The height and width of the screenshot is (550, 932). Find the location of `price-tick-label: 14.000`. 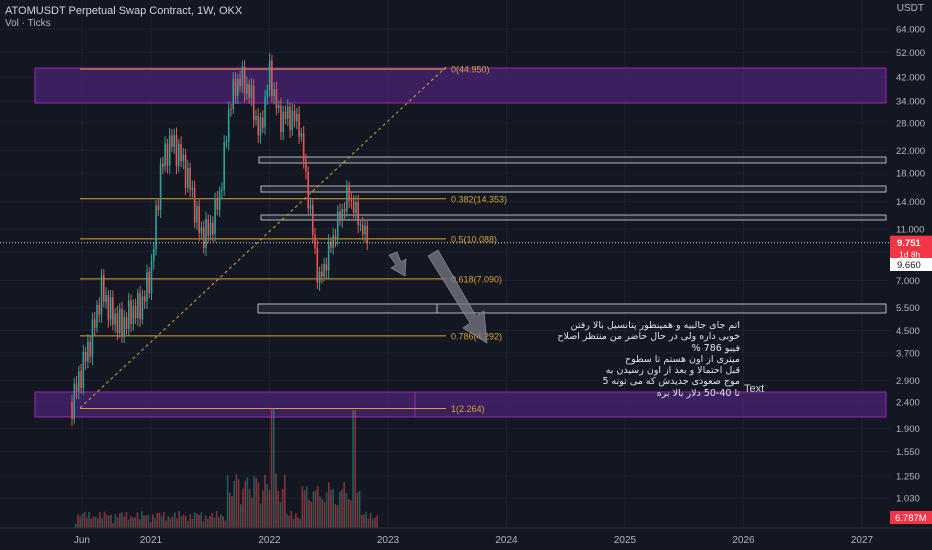

price-tick-label: 14.000 is located at coordinates (910, 202).